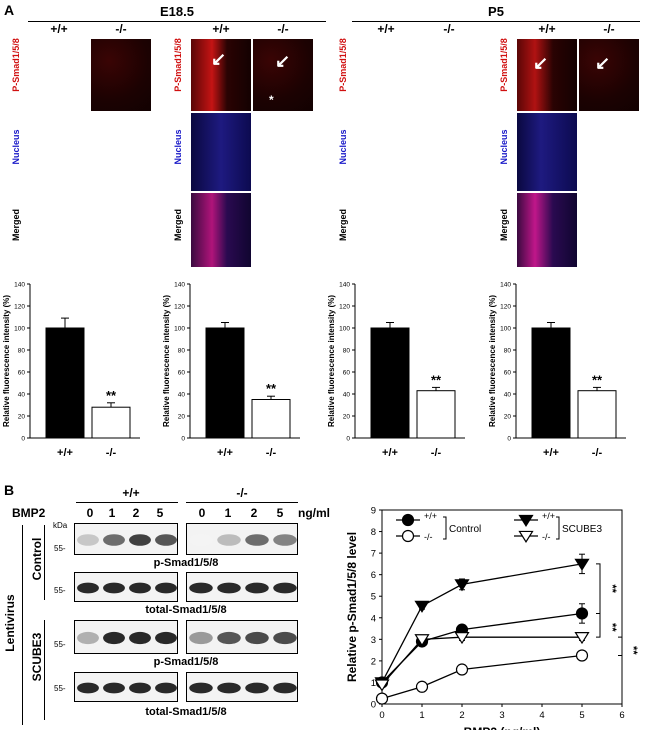 This screenshot has height=733, width=649. What do you see at coordinates (126, 539) in the screenshot?
I see `blot-control-psmad-wt` at bounding box center [126, 539].